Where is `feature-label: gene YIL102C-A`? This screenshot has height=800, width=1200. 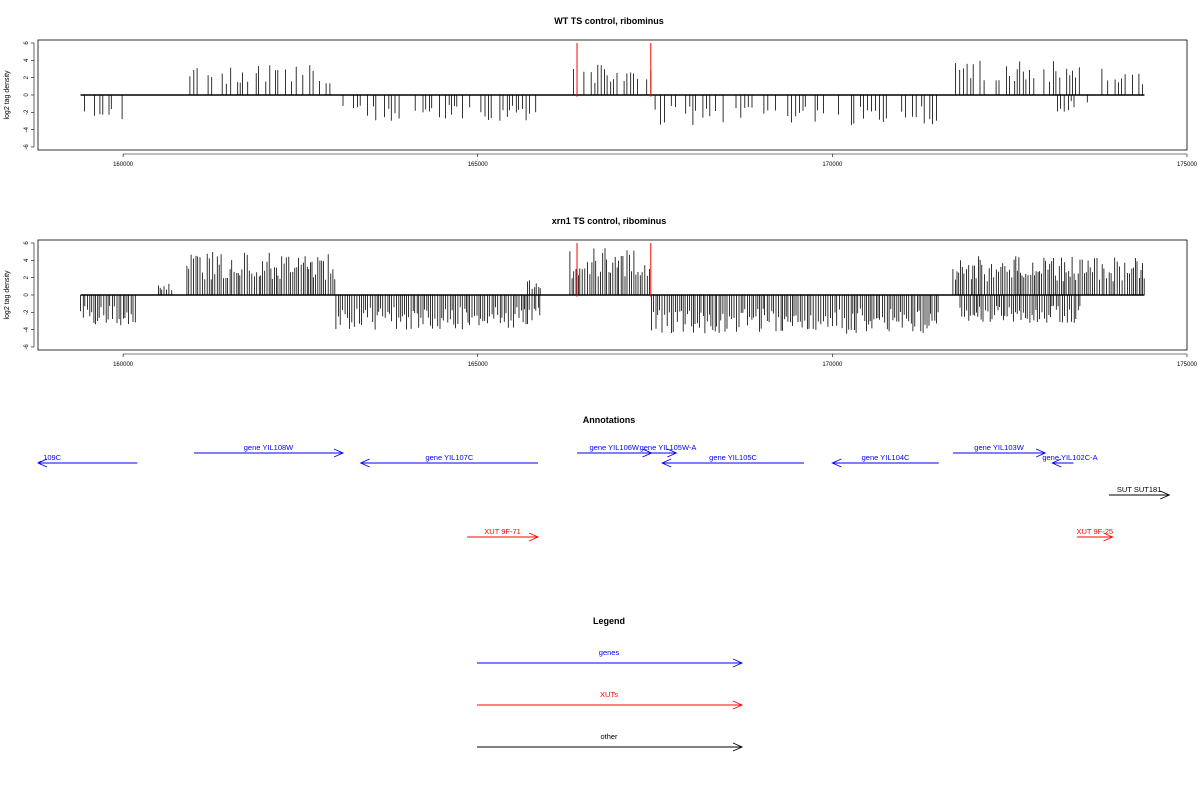 feature-label: gene YIL102C-A is located at coordinates (1069, 457).